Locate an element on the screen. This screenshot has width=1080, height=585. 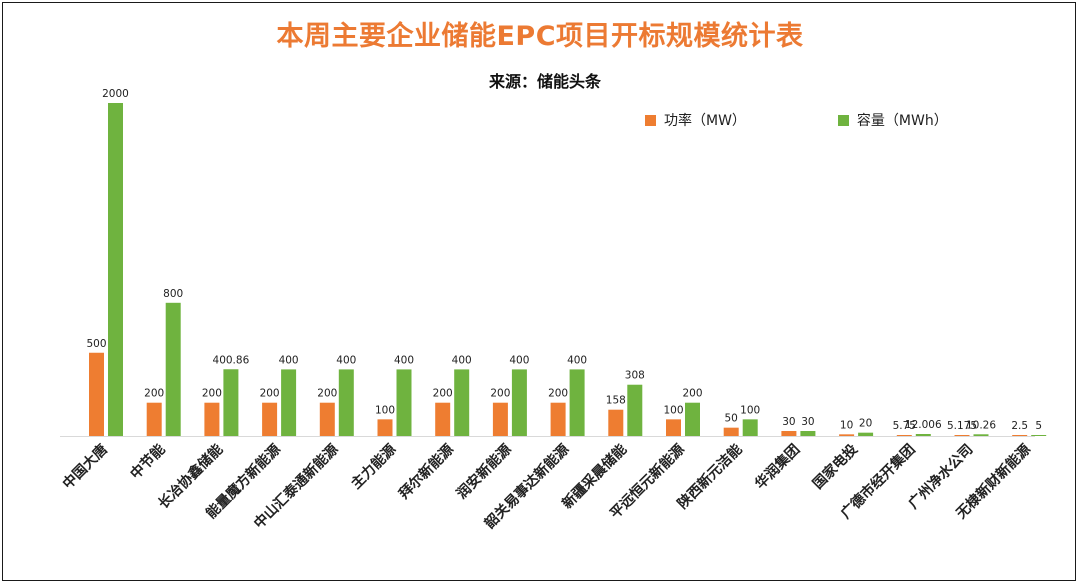
label-capacity-14: 12.006 is located at coordinates (923, 425).